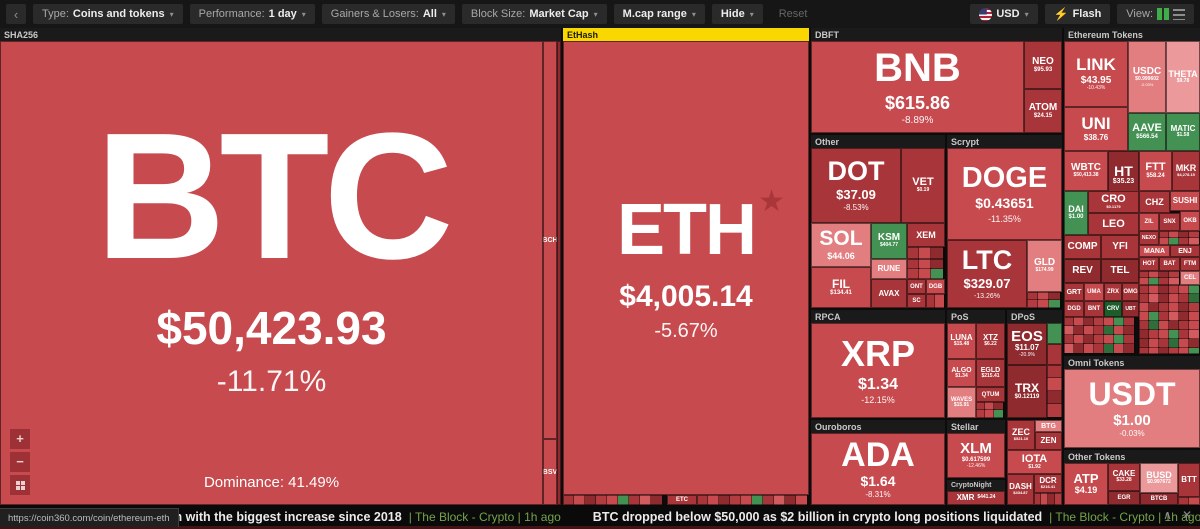  What do you see at coordinates (841, 287) in the screenshot?
I see `tile-fil: FIL $134.41` at bounding box center [841, 287].